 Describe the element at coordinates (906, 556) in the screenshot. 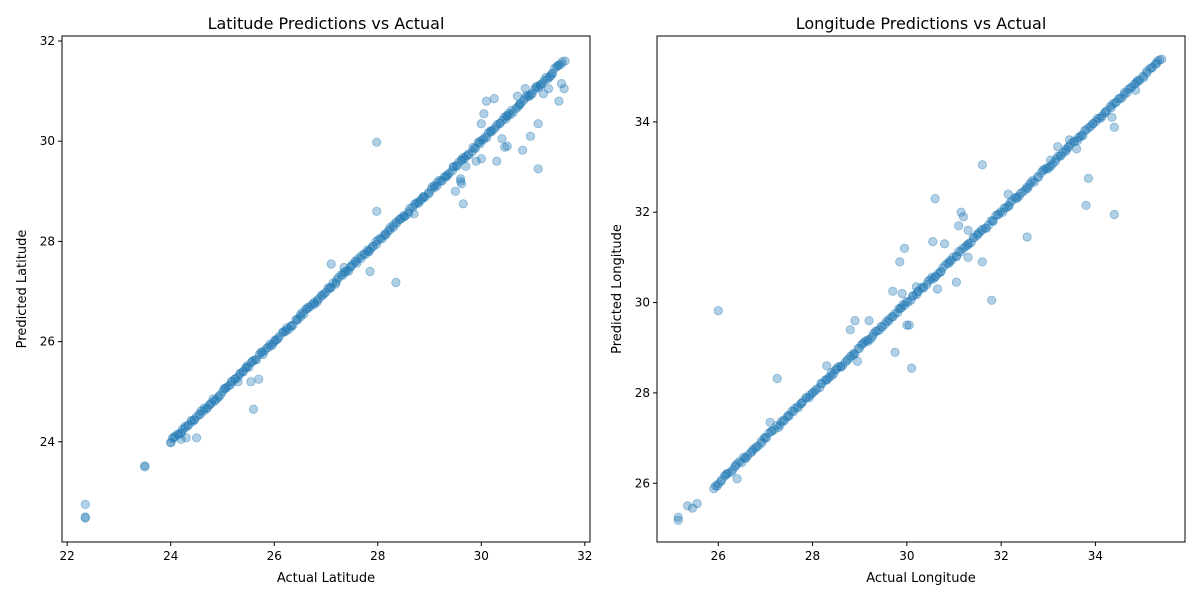

I see `longitude-x-tick-label: 30` at that location.